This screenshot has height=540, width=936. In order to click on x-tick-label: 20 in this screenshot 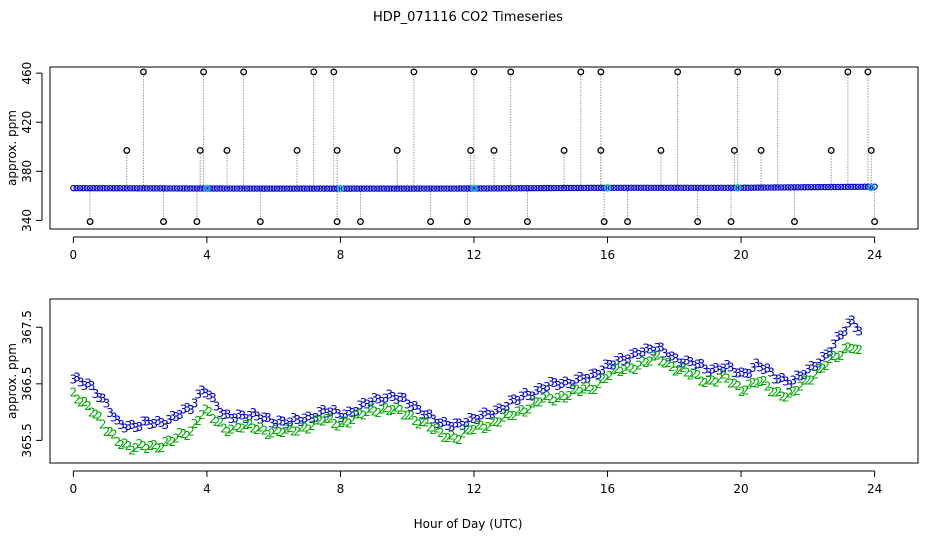, I will do `click(740, 489)`.